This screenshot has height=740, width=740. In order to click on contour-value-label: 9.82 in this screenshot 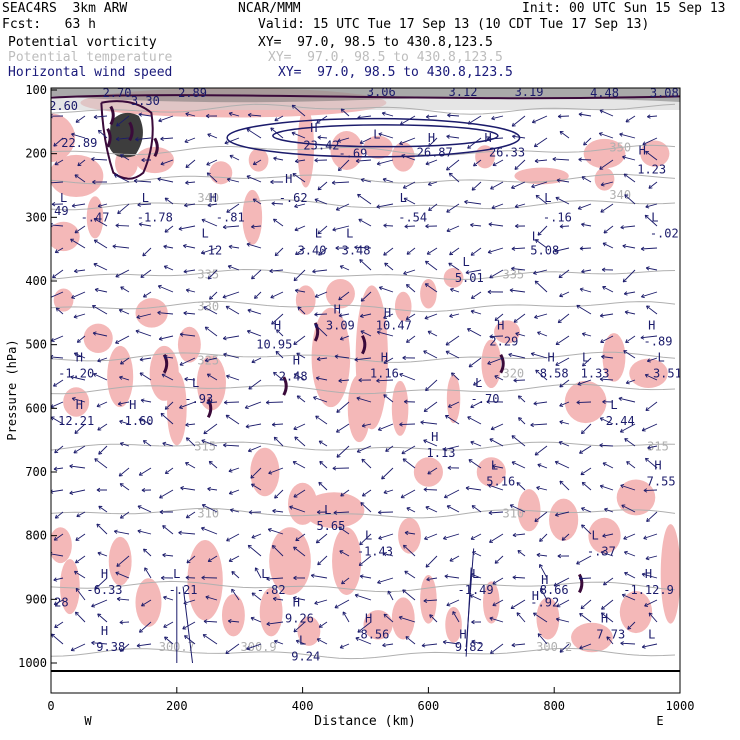, I will do `click(469, 647)`.